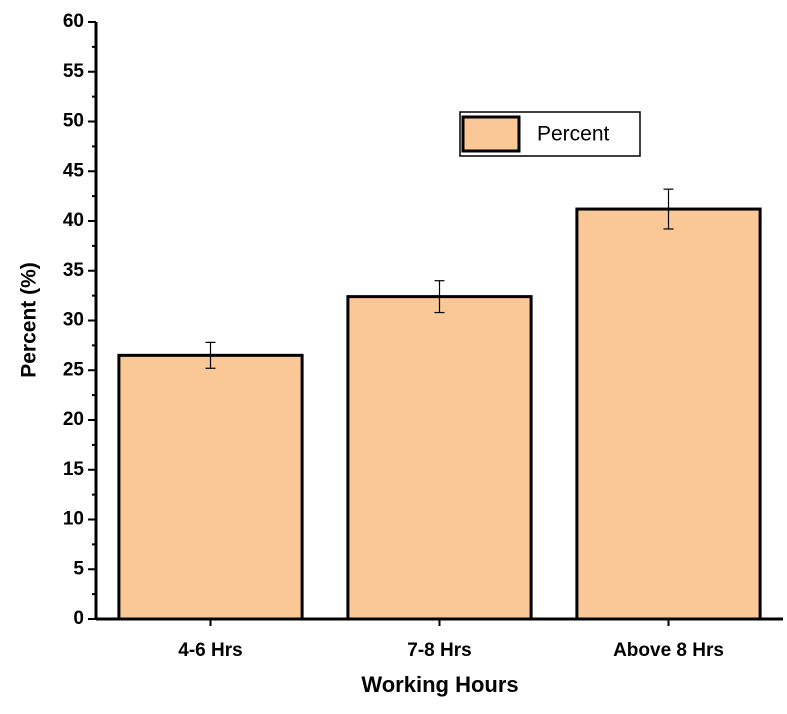 The width and height of the screenshot is (787, 714). I want to click on y-tick-label: 30, so click(73, 320).